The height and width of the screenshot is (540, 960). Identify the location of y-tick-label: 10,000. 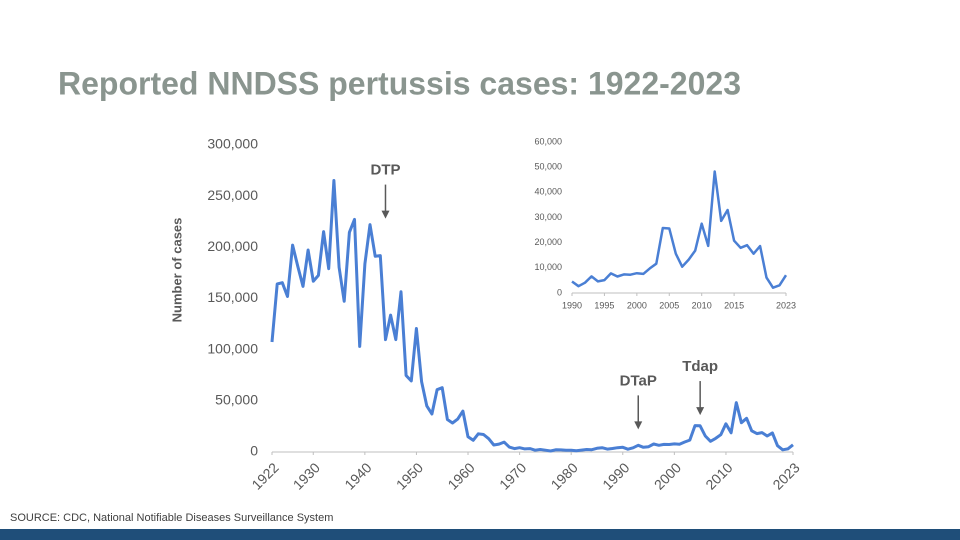
(548, 267).